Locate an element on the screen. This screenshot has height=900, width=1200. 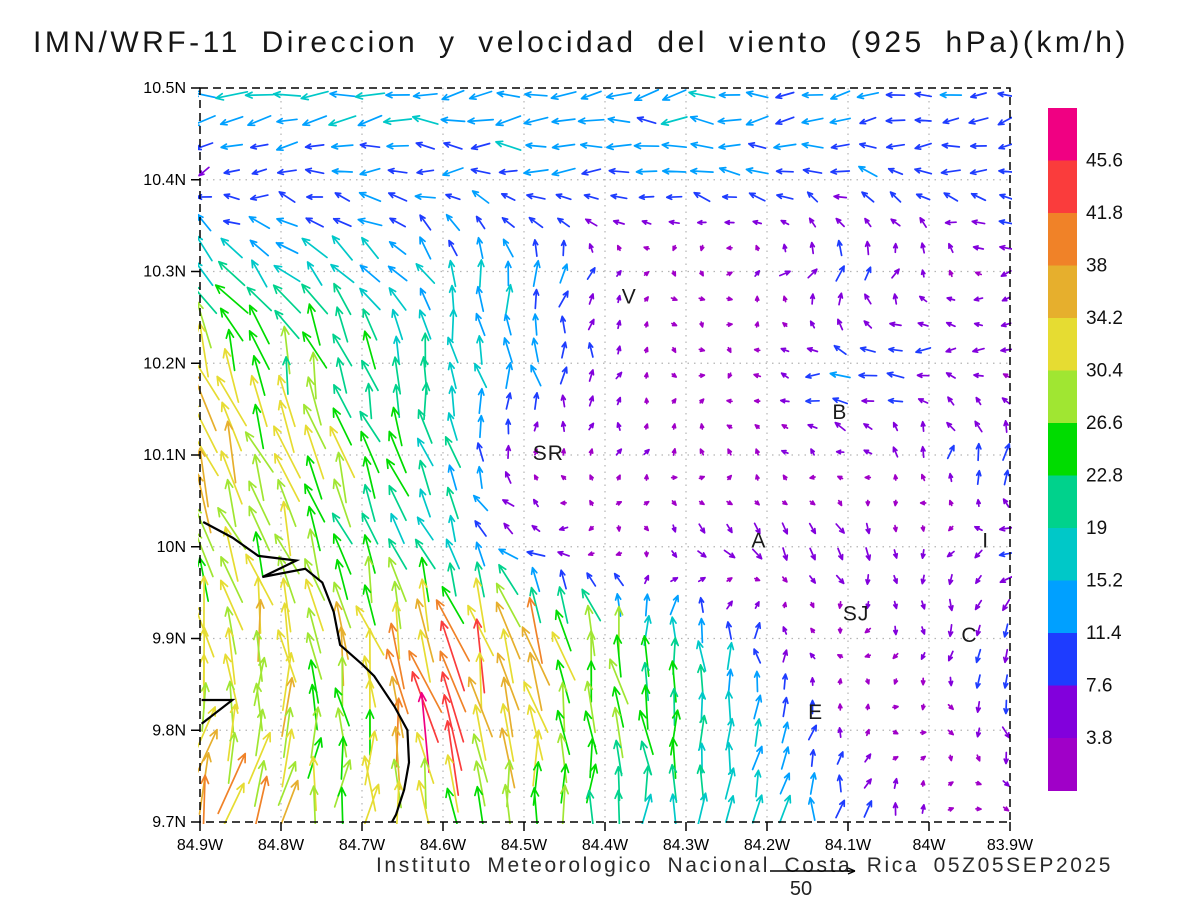
lat-tick-label: 9.9N is located at coordinates (169, 639).